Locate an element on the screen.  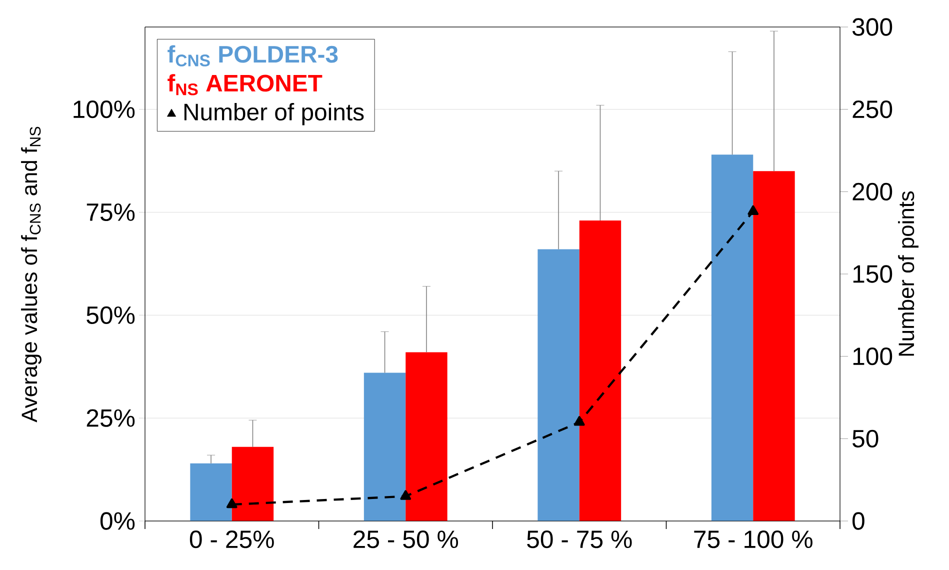
y2-tick-label: 200 is located at coordinates (872, 191).